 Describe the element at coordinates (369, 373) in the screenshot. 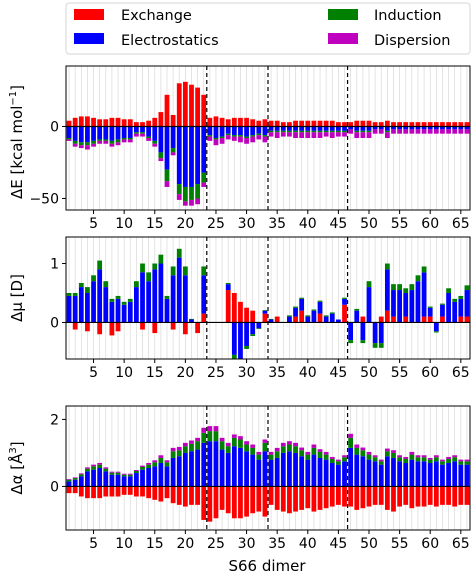

I see `x-tick-label: 50` at that location.